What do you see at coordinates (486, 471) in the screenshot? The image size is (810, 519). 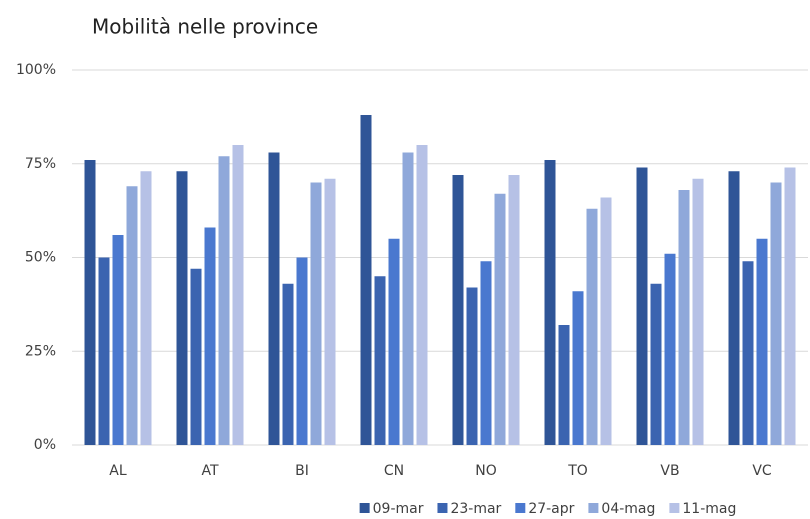 I see `x-tick-label: NO` at bounding box center [486, 471].